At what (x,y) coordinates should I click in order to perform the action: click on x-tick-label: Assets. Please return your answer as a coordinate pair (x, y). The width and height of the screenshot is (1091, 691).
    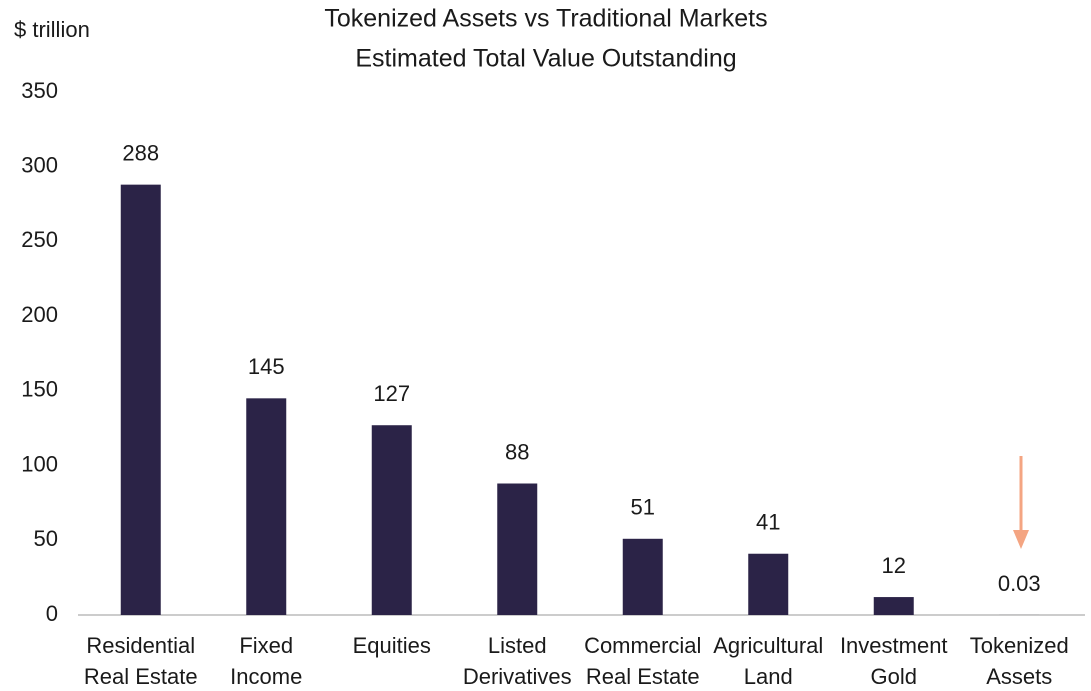
    Looking at the image, I should click on (1019, 676).